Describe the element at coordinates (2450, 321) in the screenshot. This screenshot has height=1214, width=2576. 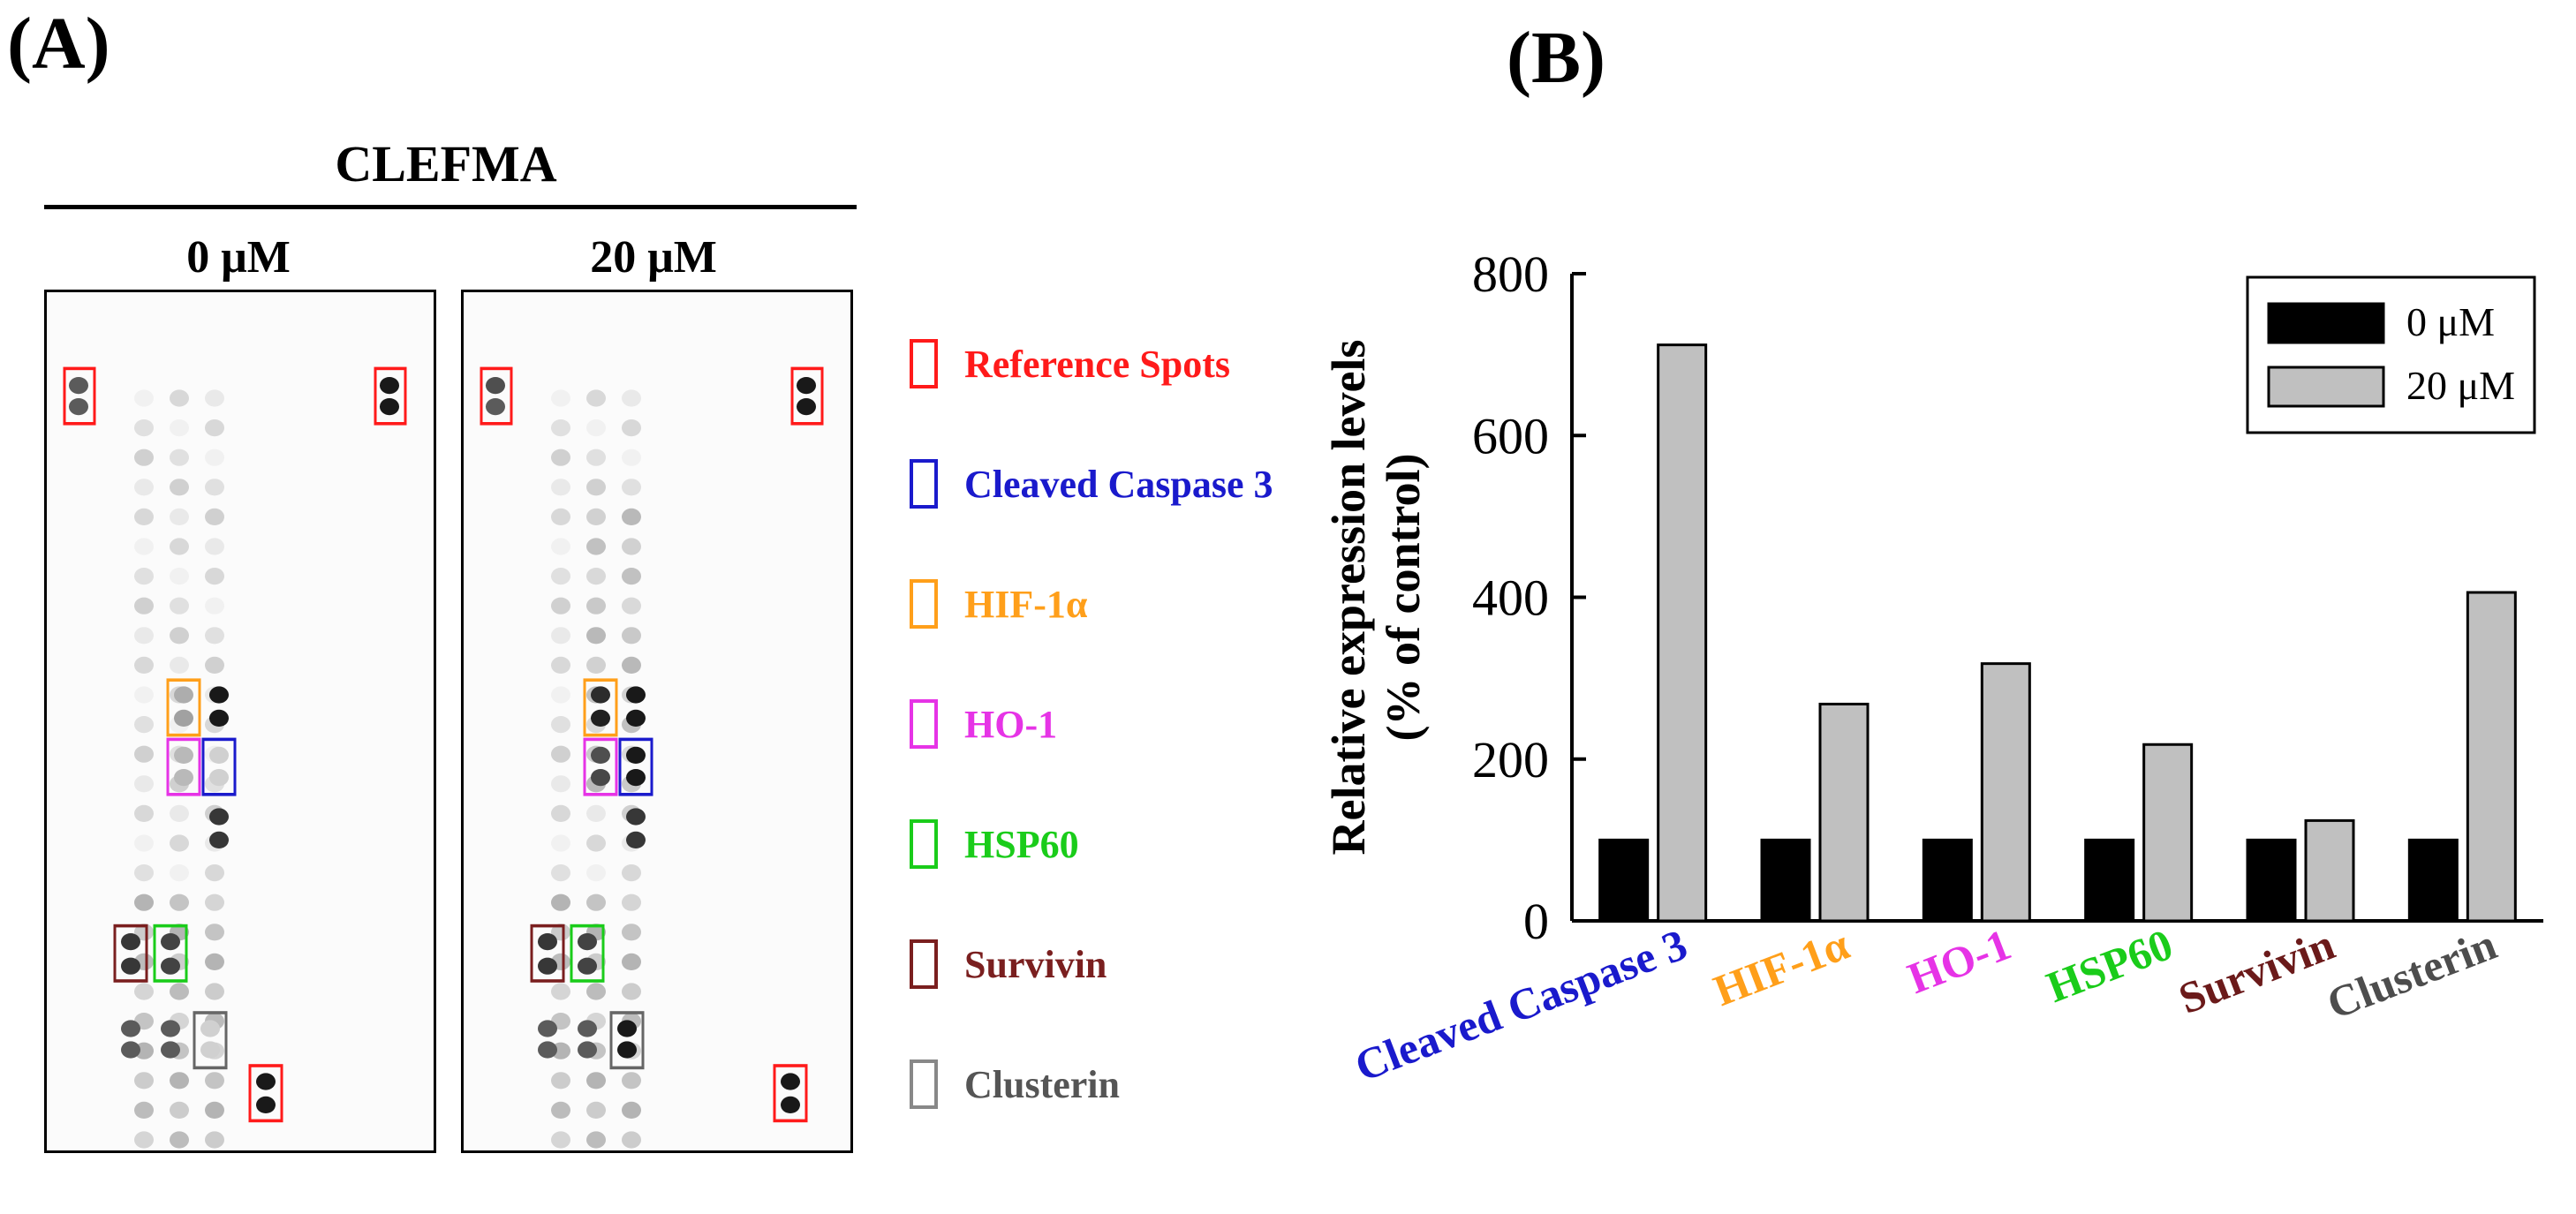
I see `legend-label-0um: 0 μM` at that location.